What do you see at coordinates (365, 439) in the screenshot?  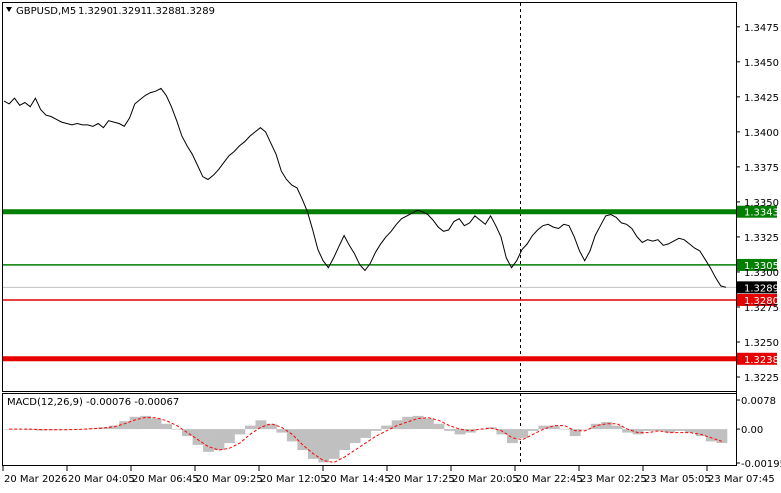 I see `macd-signal-line` at bounding box center [365, 439].